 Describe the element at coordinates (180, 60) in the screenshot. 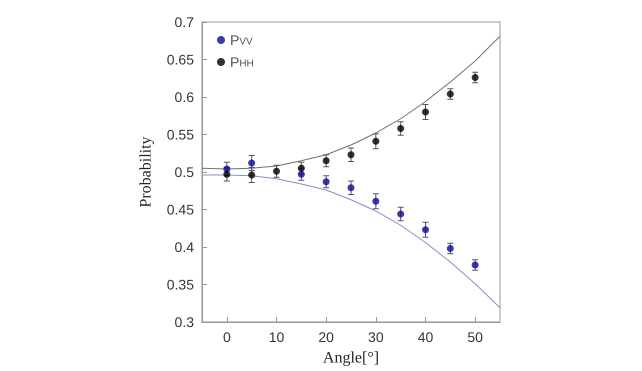

I see `y-tick-label: 0.65` at that location.